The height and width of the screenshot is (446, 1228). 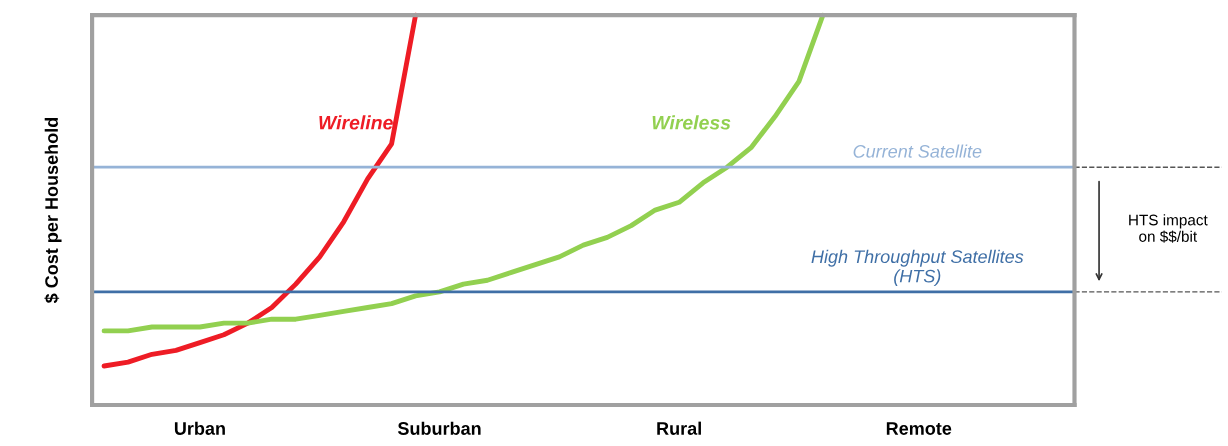 What do you see at coordinates (917, 268) in the screenshot?
I see `ref-line-label: High Throughput Satellites (HTS)` at bounding box center [917, 268].